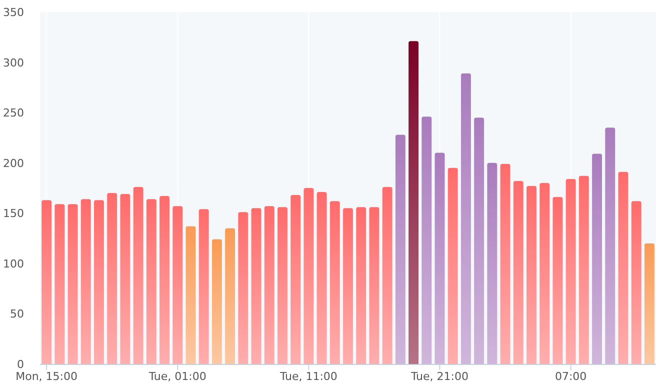  I want to click on y-tick-label: 100, so click(13, 263).